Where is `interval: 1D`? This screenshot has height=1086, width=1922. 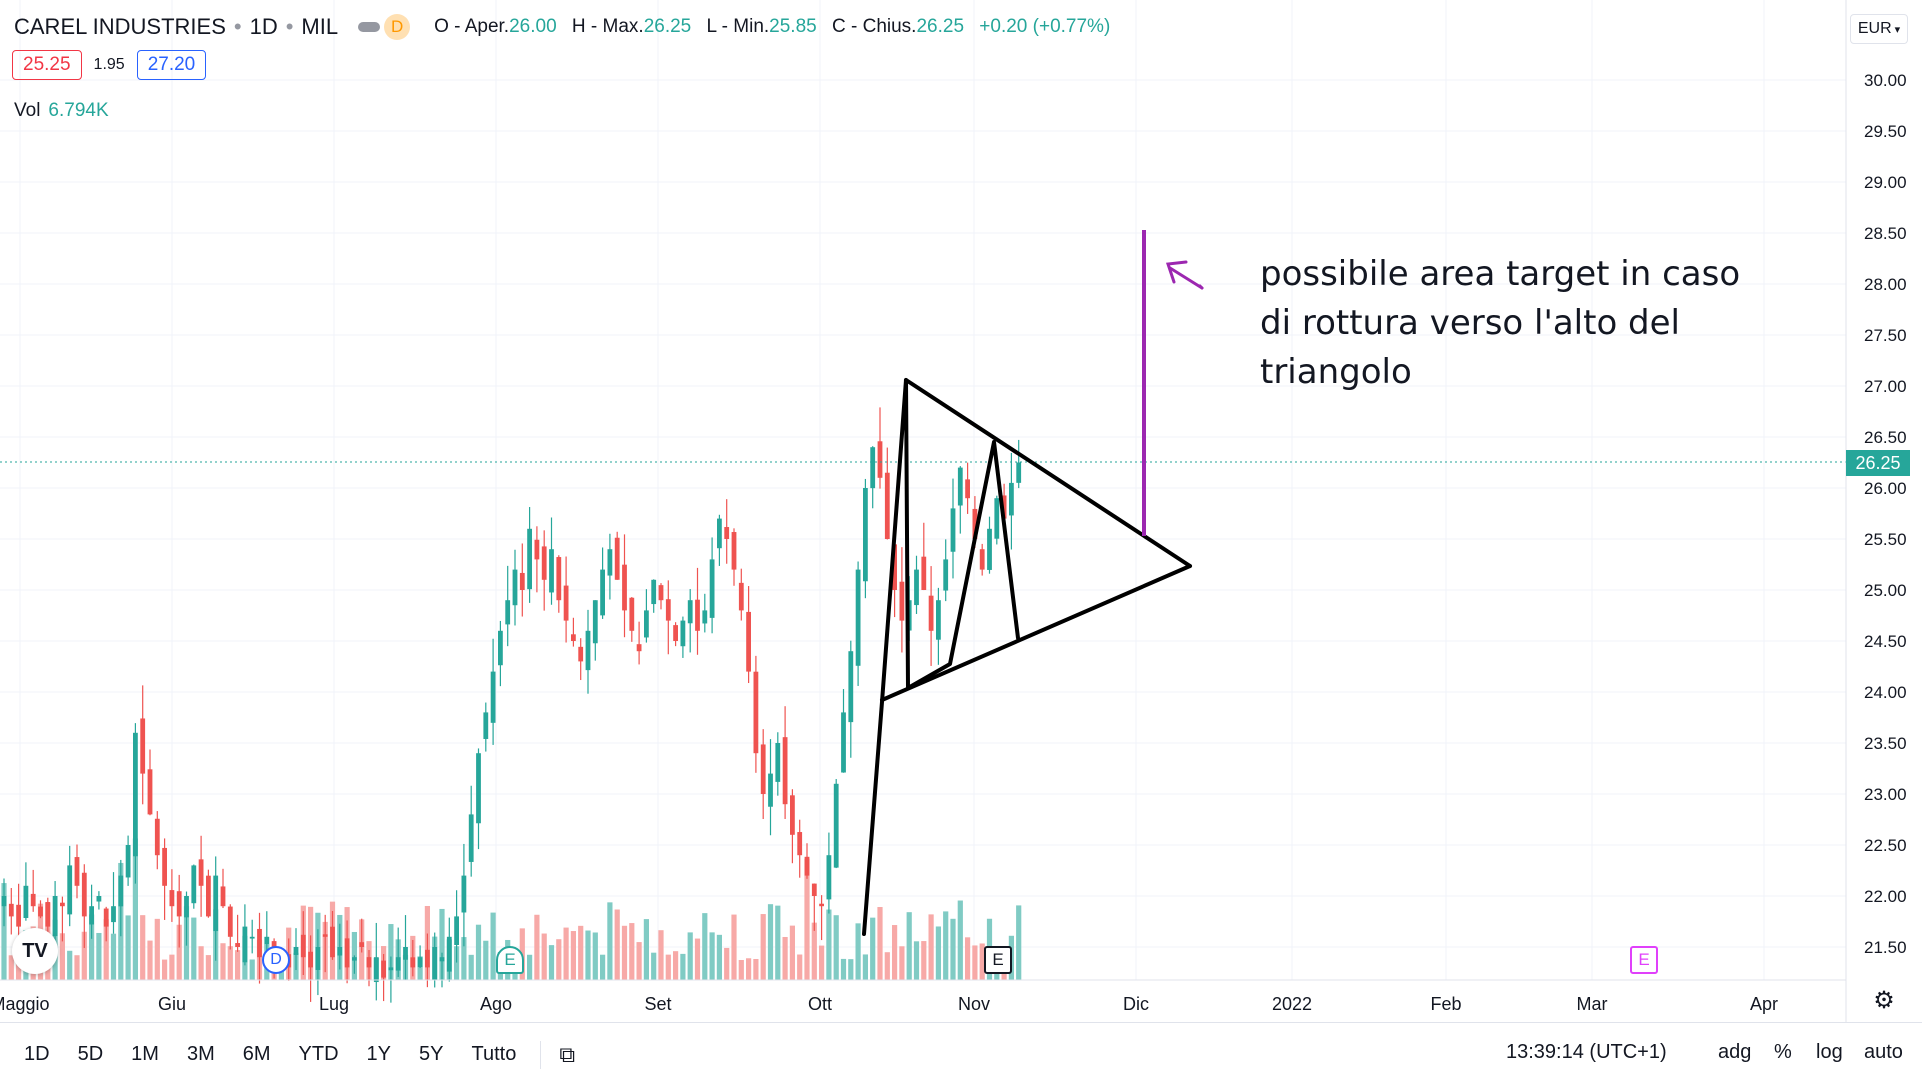
interval: 1D is located at coordinates (263, 26).